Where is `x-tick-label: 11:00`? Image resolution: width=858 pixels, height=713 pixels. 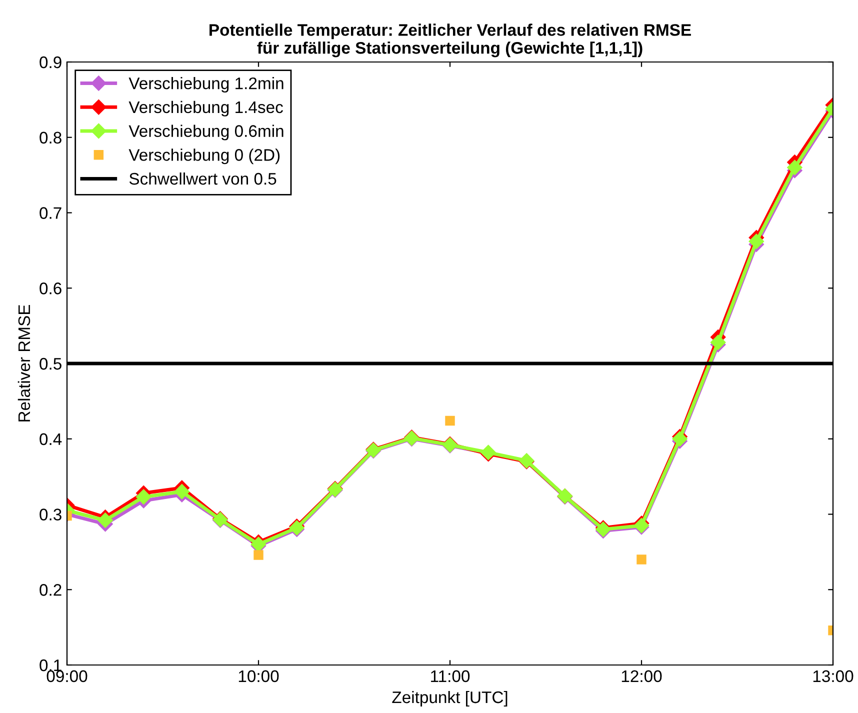
x-tick-label: 11:00 is located at coordinates (450, 676).